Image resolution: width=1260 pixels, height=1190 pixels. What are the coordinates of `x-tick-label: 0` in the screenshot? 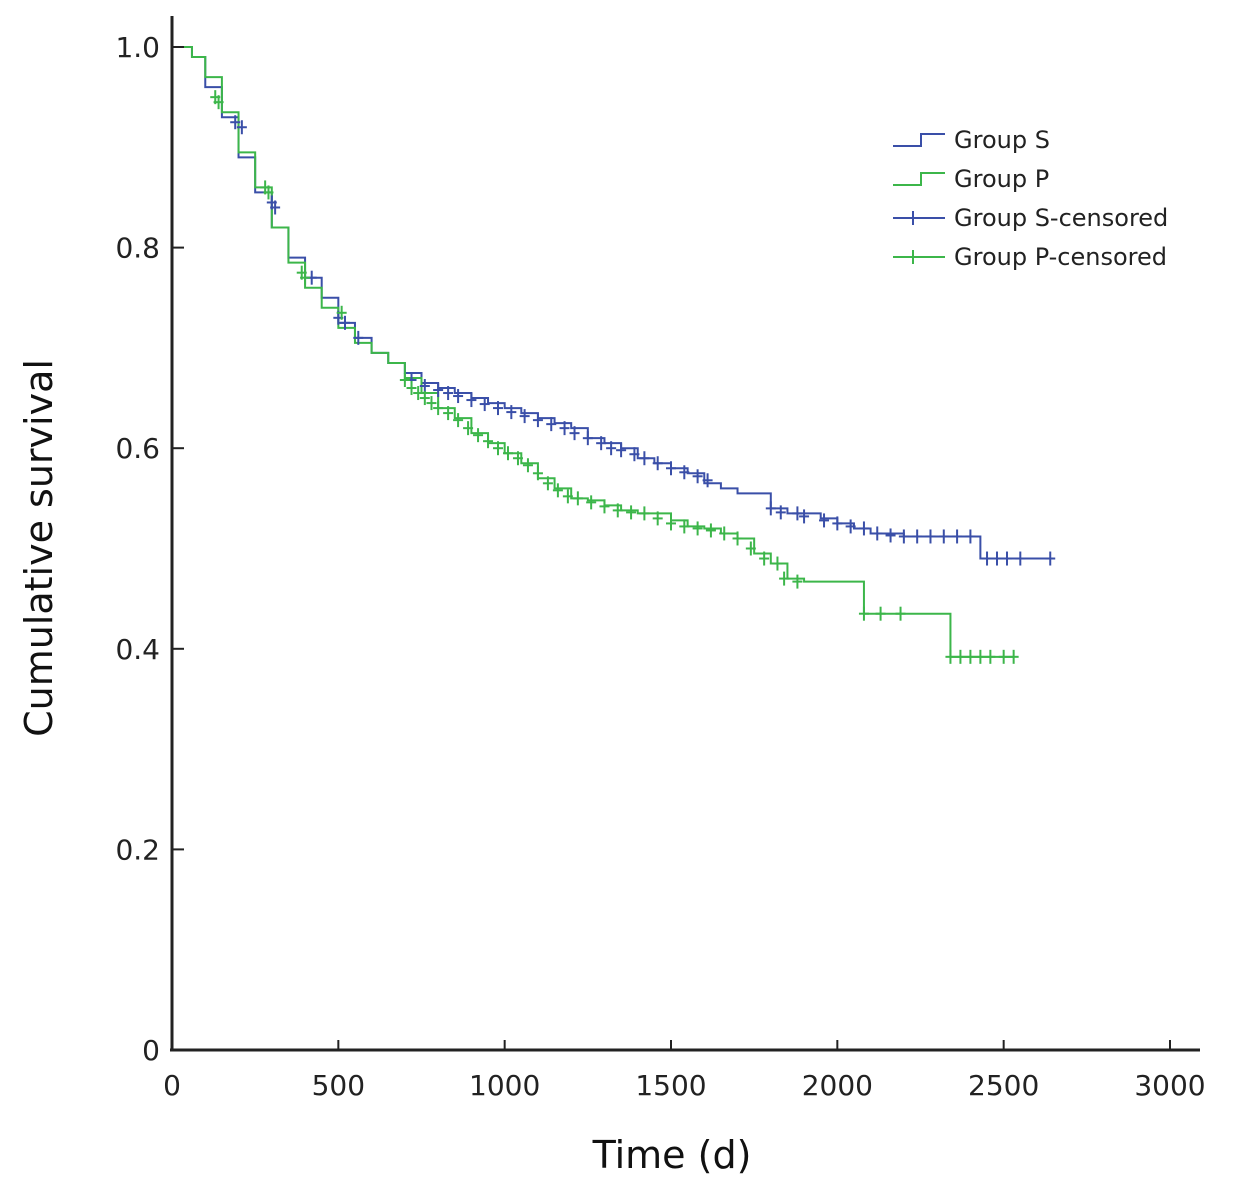 It's located at (172, 1085).